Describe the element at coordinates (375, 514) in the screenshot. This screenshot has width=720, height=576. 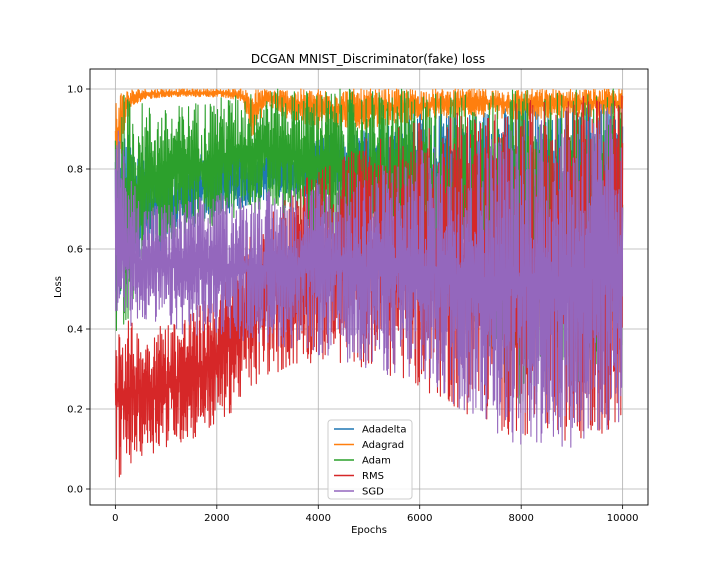
I see `x-axis-ticks: 0 2000 4000 6000 8000 10000` at that location.